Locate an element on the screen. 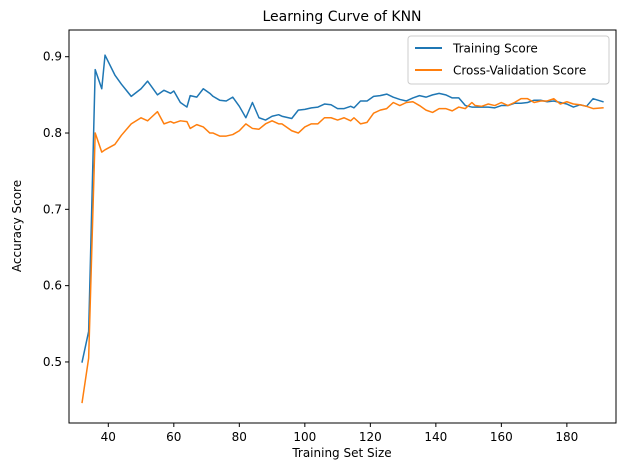  x-axis-label: Training Set Size is located at coordinates (341, 453).